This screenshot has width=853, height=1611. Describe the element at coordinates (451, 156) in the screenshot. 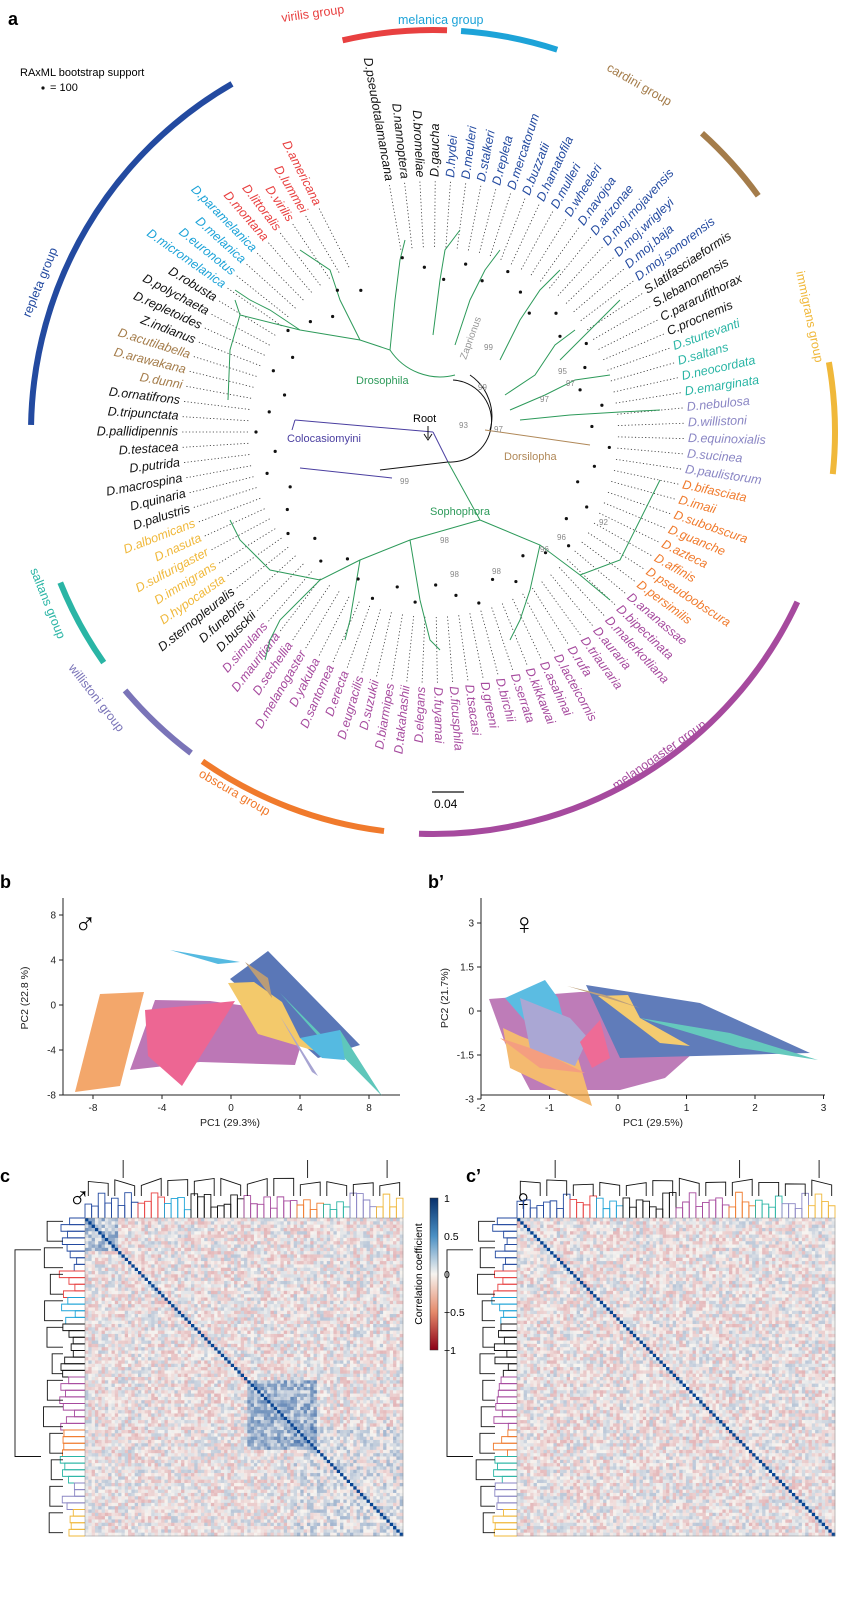

I see `species-label: D.hydei` at that location.